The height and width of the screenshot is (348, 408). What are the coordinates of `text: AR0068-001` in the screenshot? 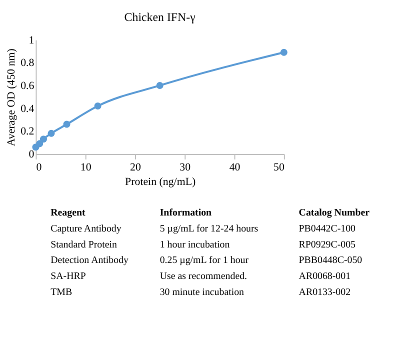 It's located at (324, 276).